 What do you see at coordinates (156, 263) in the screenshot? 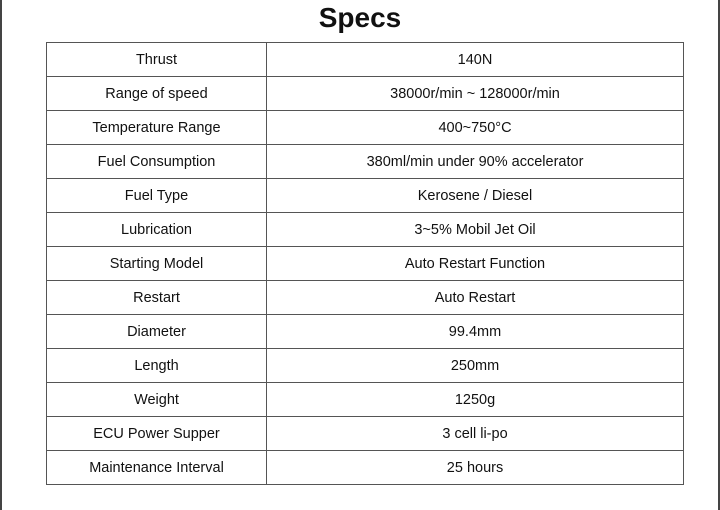
I see `spec-name: Starting Model` at bounding box center [156, 263].